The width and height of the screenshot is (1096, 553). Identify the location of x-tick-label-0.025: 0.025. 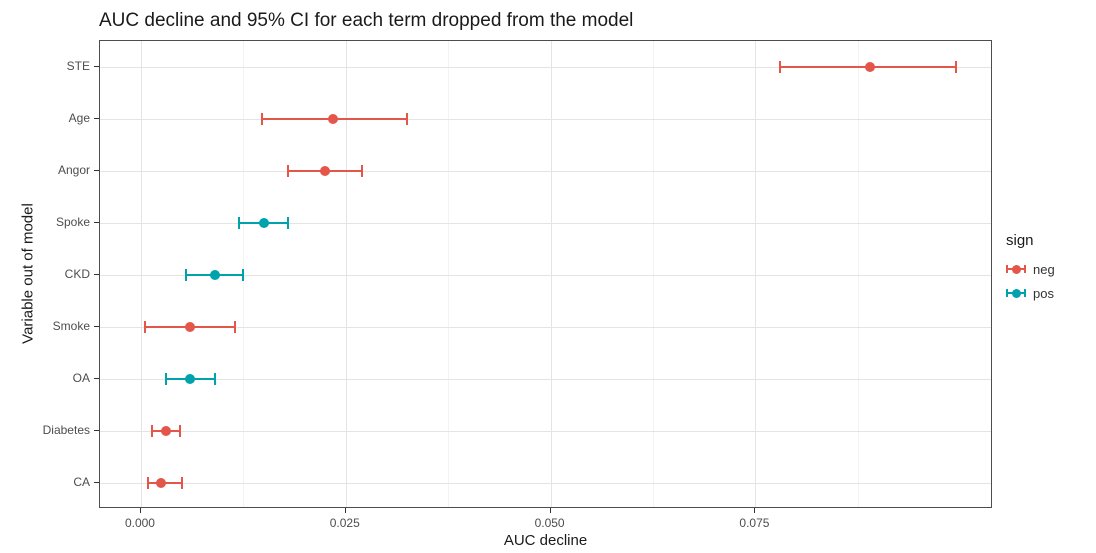
(344, 523).